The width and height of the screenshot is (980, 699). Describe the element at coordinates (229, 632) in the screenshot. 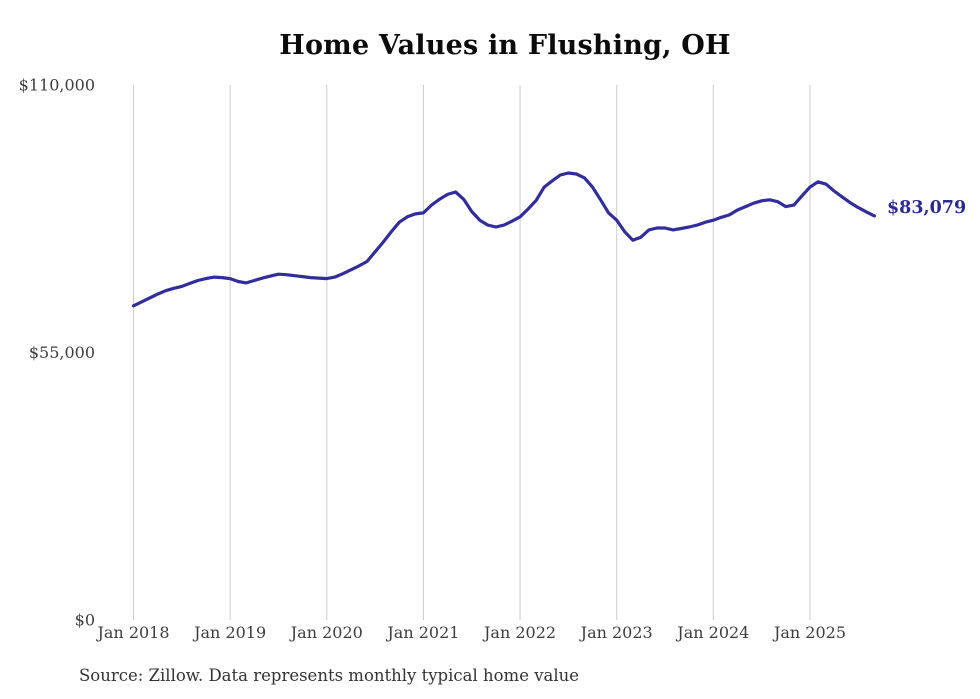

I see `x-tick-label: Jan 2019` at that location.